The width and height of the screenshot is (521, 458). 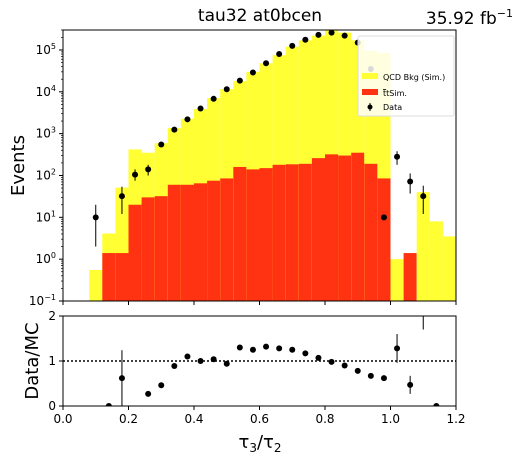 What do you see at coordinates (259, 419) in the screenshot?
I see `ratio-x-tick-label: 0.6` at bounding box center [259, 419].